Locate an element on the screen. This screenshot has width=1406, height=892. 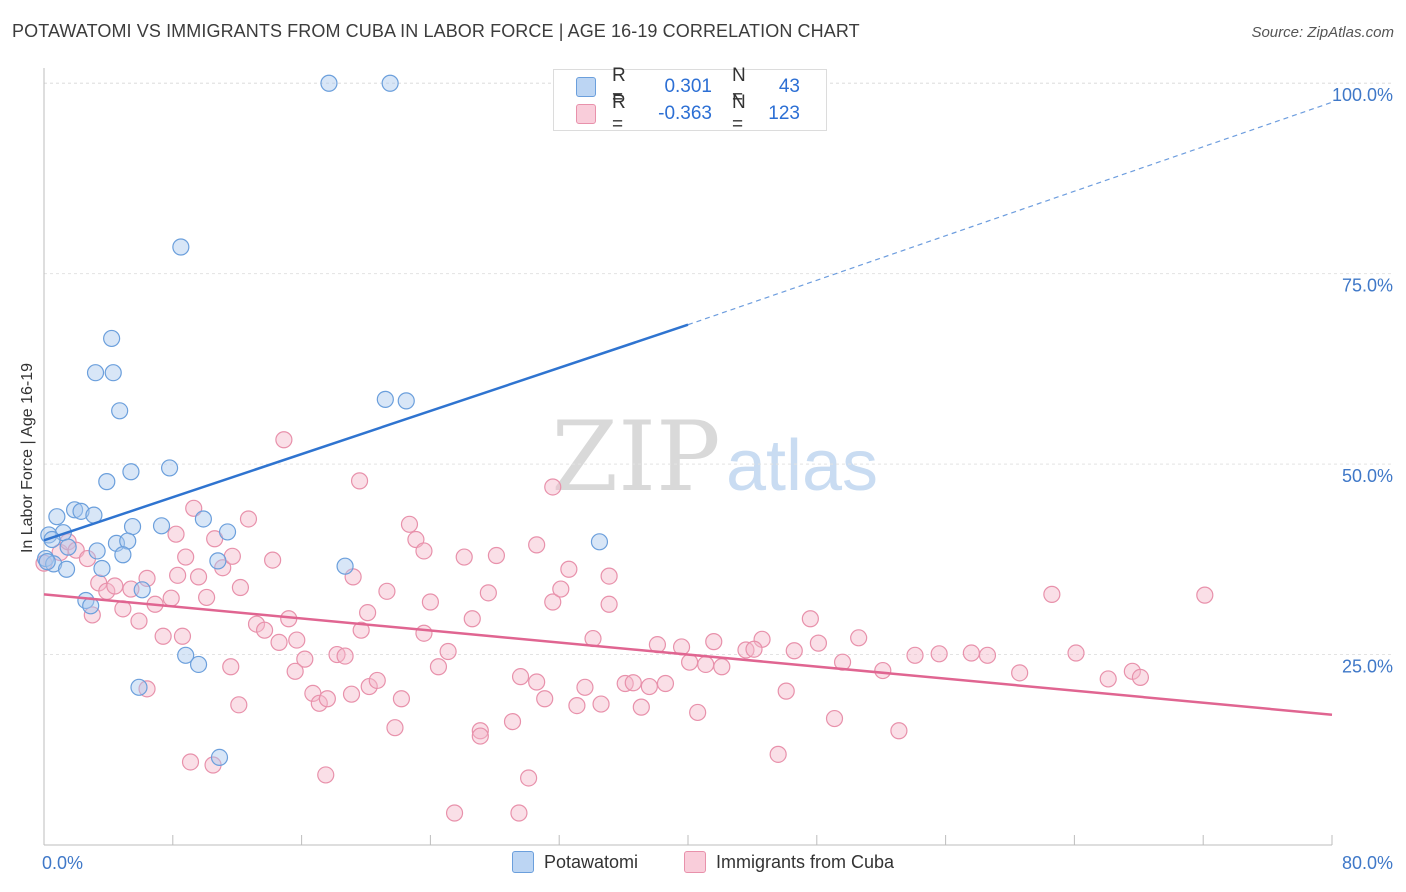
y-tick-label: 25.0% is located at coordinates (1367, 667).